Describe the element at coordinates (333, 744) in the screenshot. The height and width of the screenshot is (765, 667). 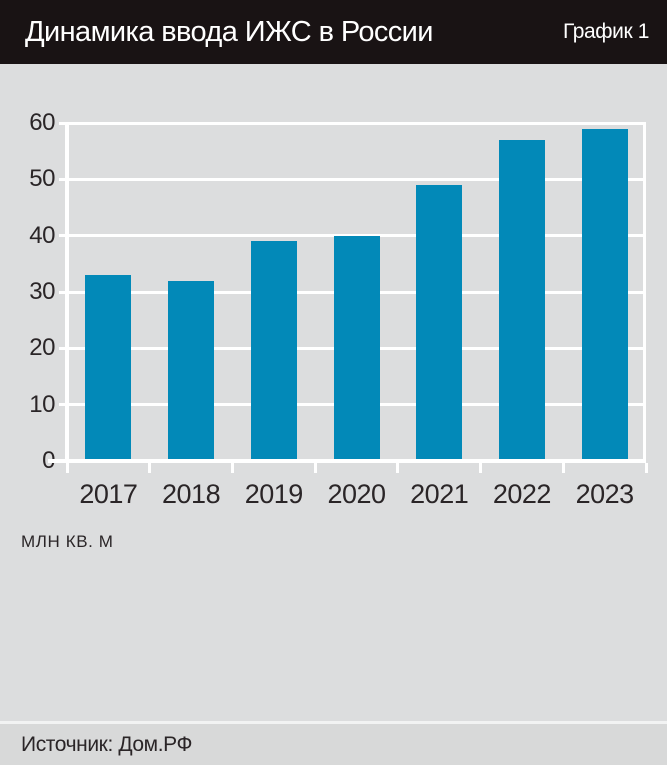
I see `chart-footer: Источник: Дом.РФ` at that location.